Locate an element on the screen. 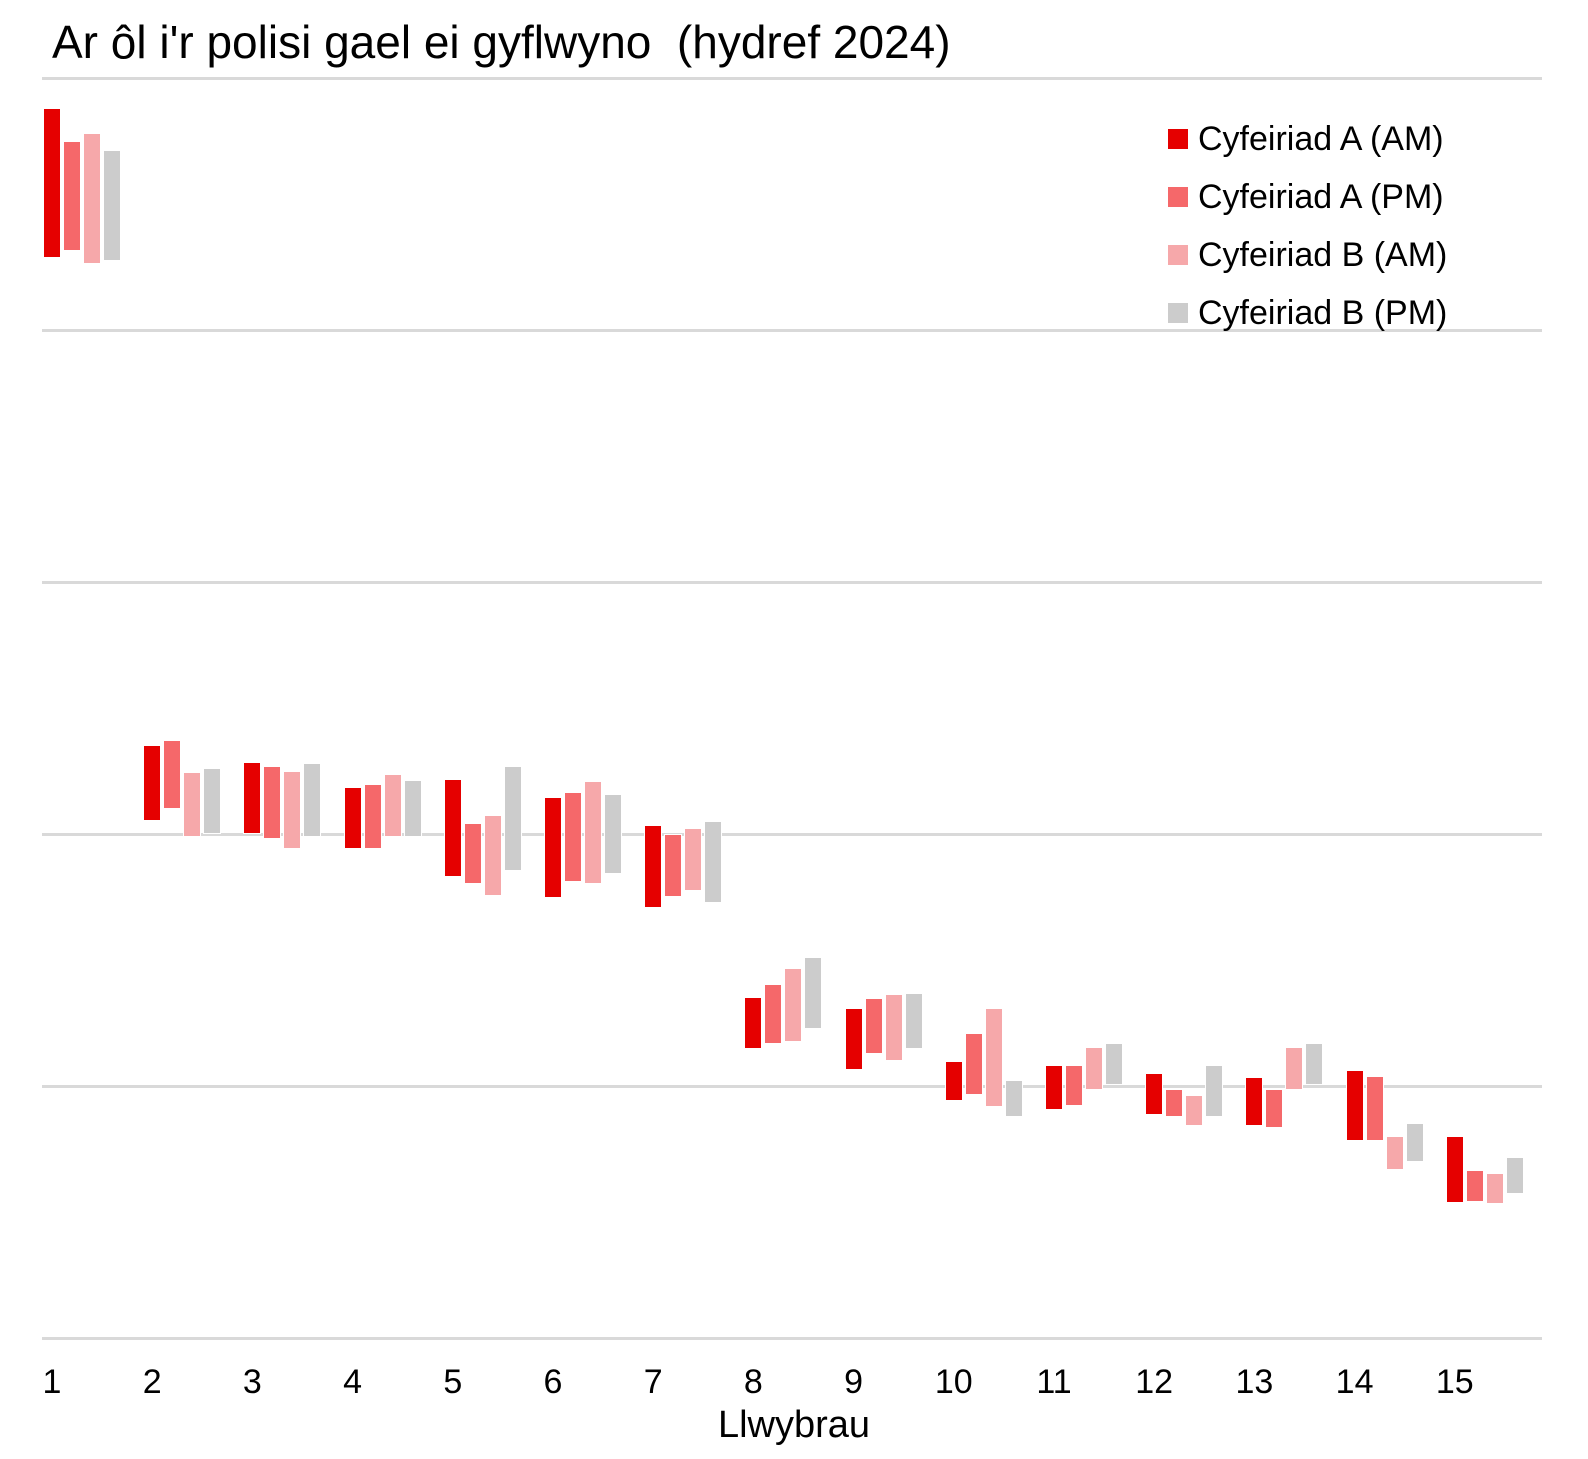 This screenshot has width=1588, height=1459. legend-label: Cyfeiriad B (PM) is located at coordinates (1323, 313).